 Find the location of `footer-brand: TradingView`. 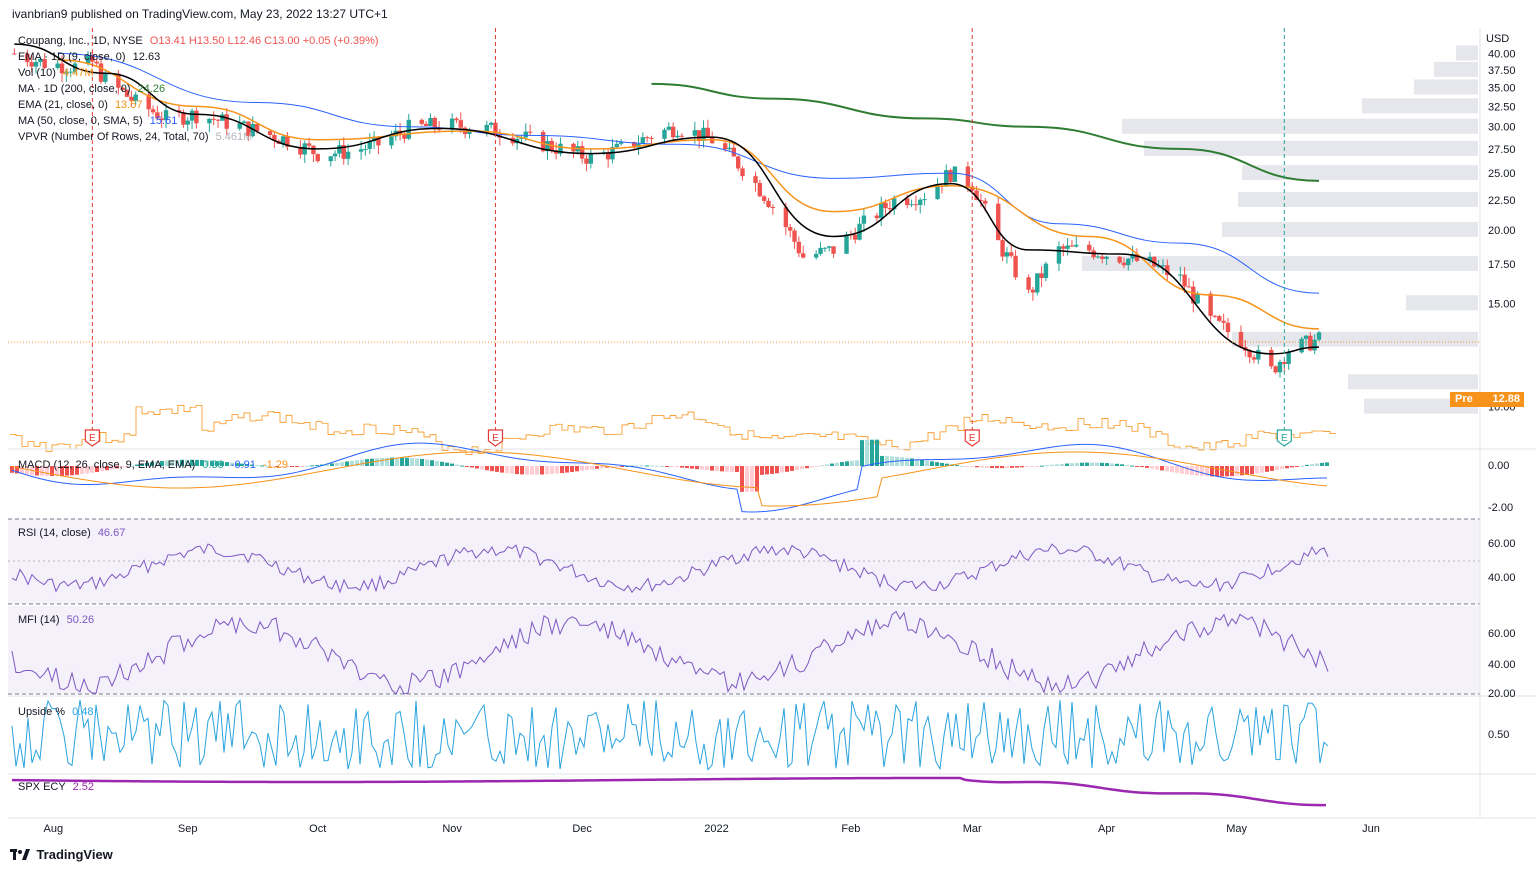

footer-brand: TradingView is located at coordinates (61, 855).